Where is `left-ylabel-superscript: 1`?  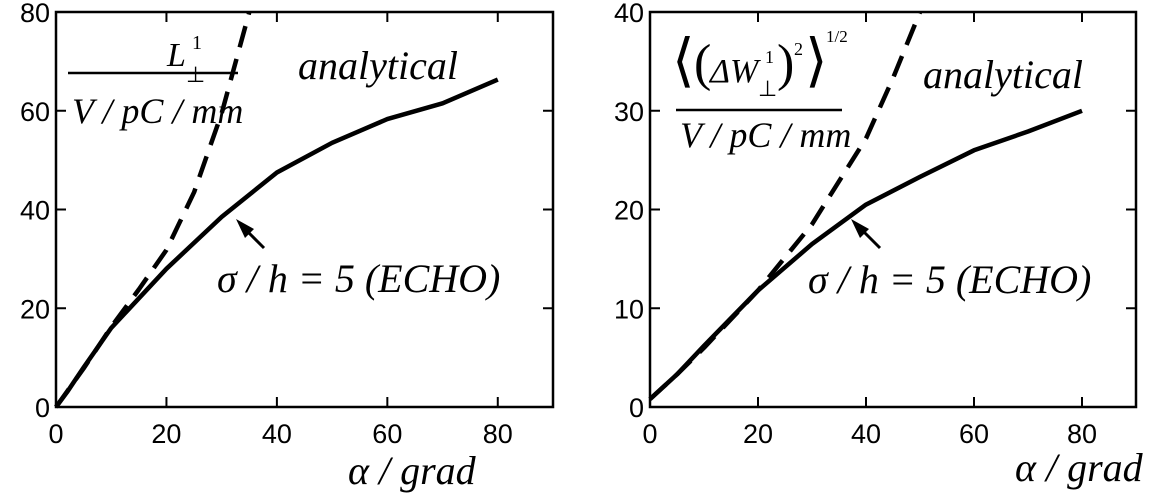 left-ylabel-superscript: 1 is located at coordinates (197, 43).